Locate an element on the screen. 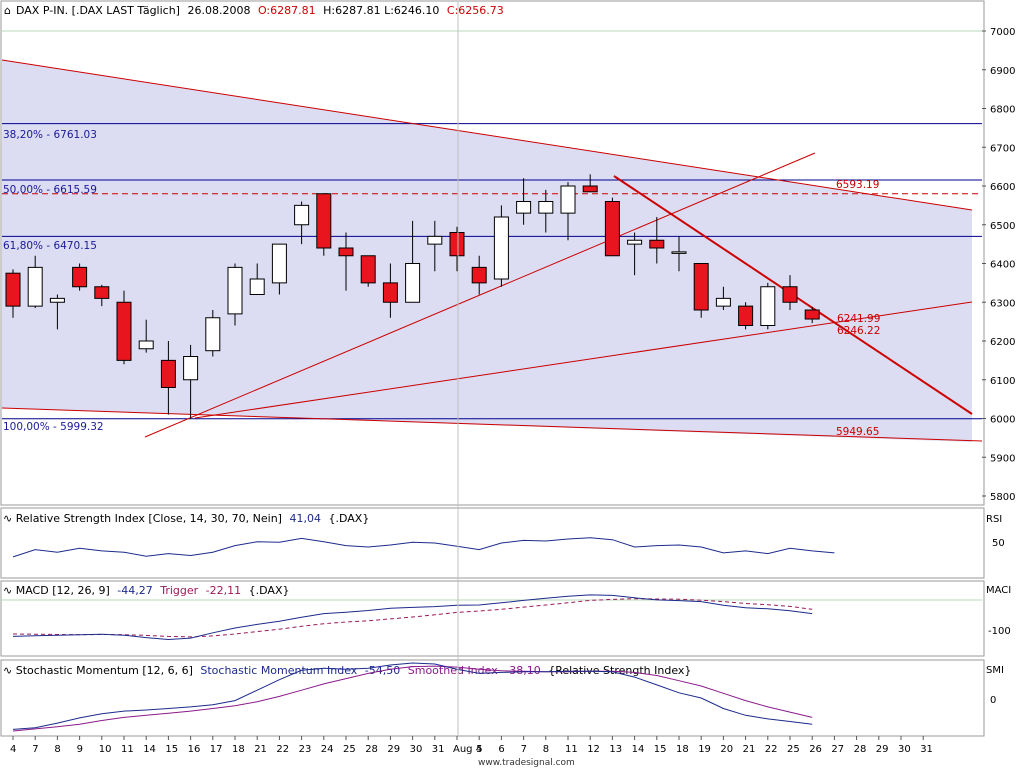 The height and width of the screenshot is (768, 1024). x-tick-label: 5 is located at coordinates (479, 749).